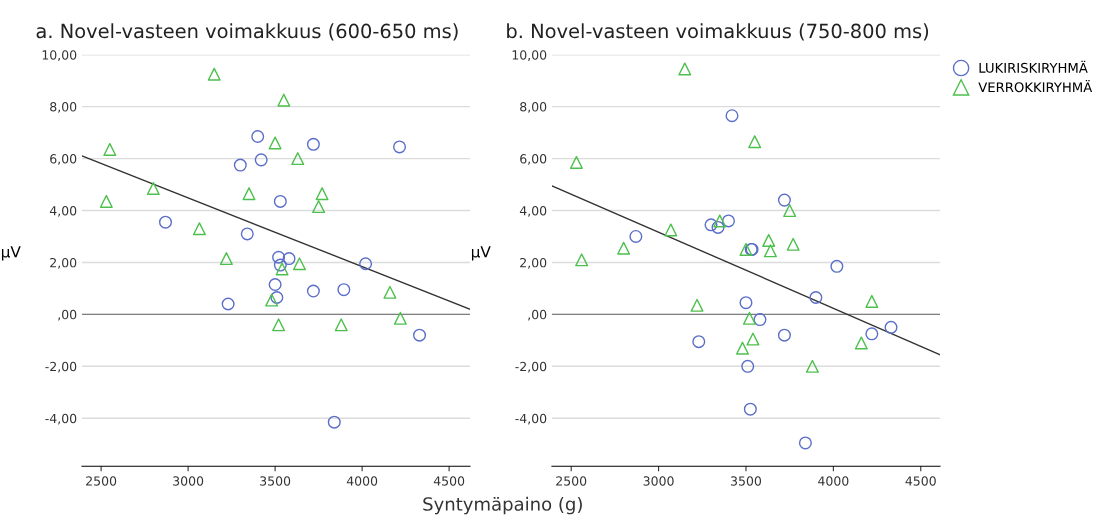 The width and height of the screenshot is (1093, 521). What do you see at coordinates (1035, 86) in the screenshot?
I see `legend-label: VERROKKIRYHMÄ` at bounding box center [1035, 86].